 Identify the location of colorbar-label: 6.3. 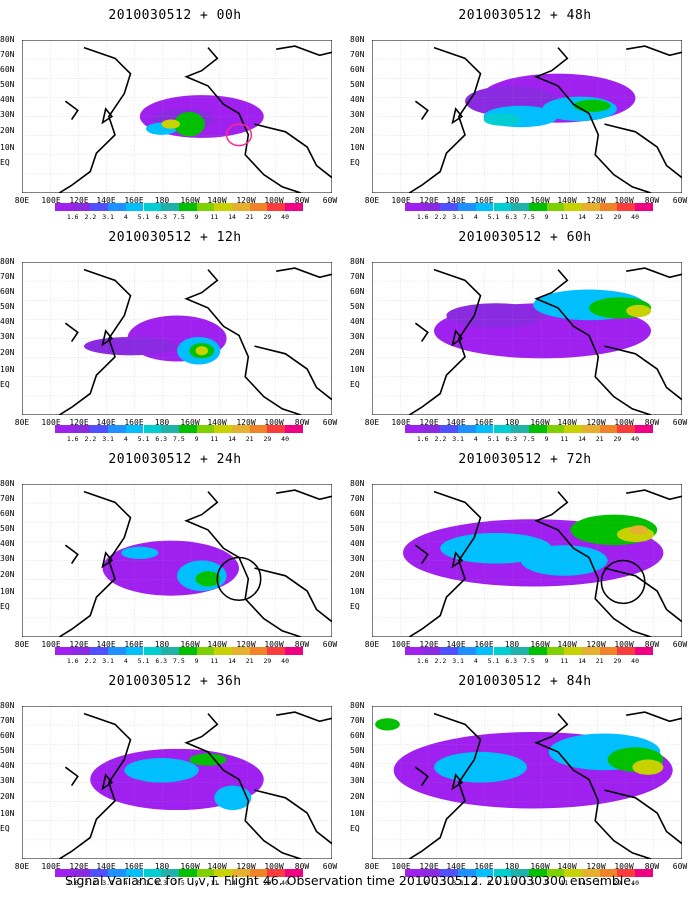
(161, 217).